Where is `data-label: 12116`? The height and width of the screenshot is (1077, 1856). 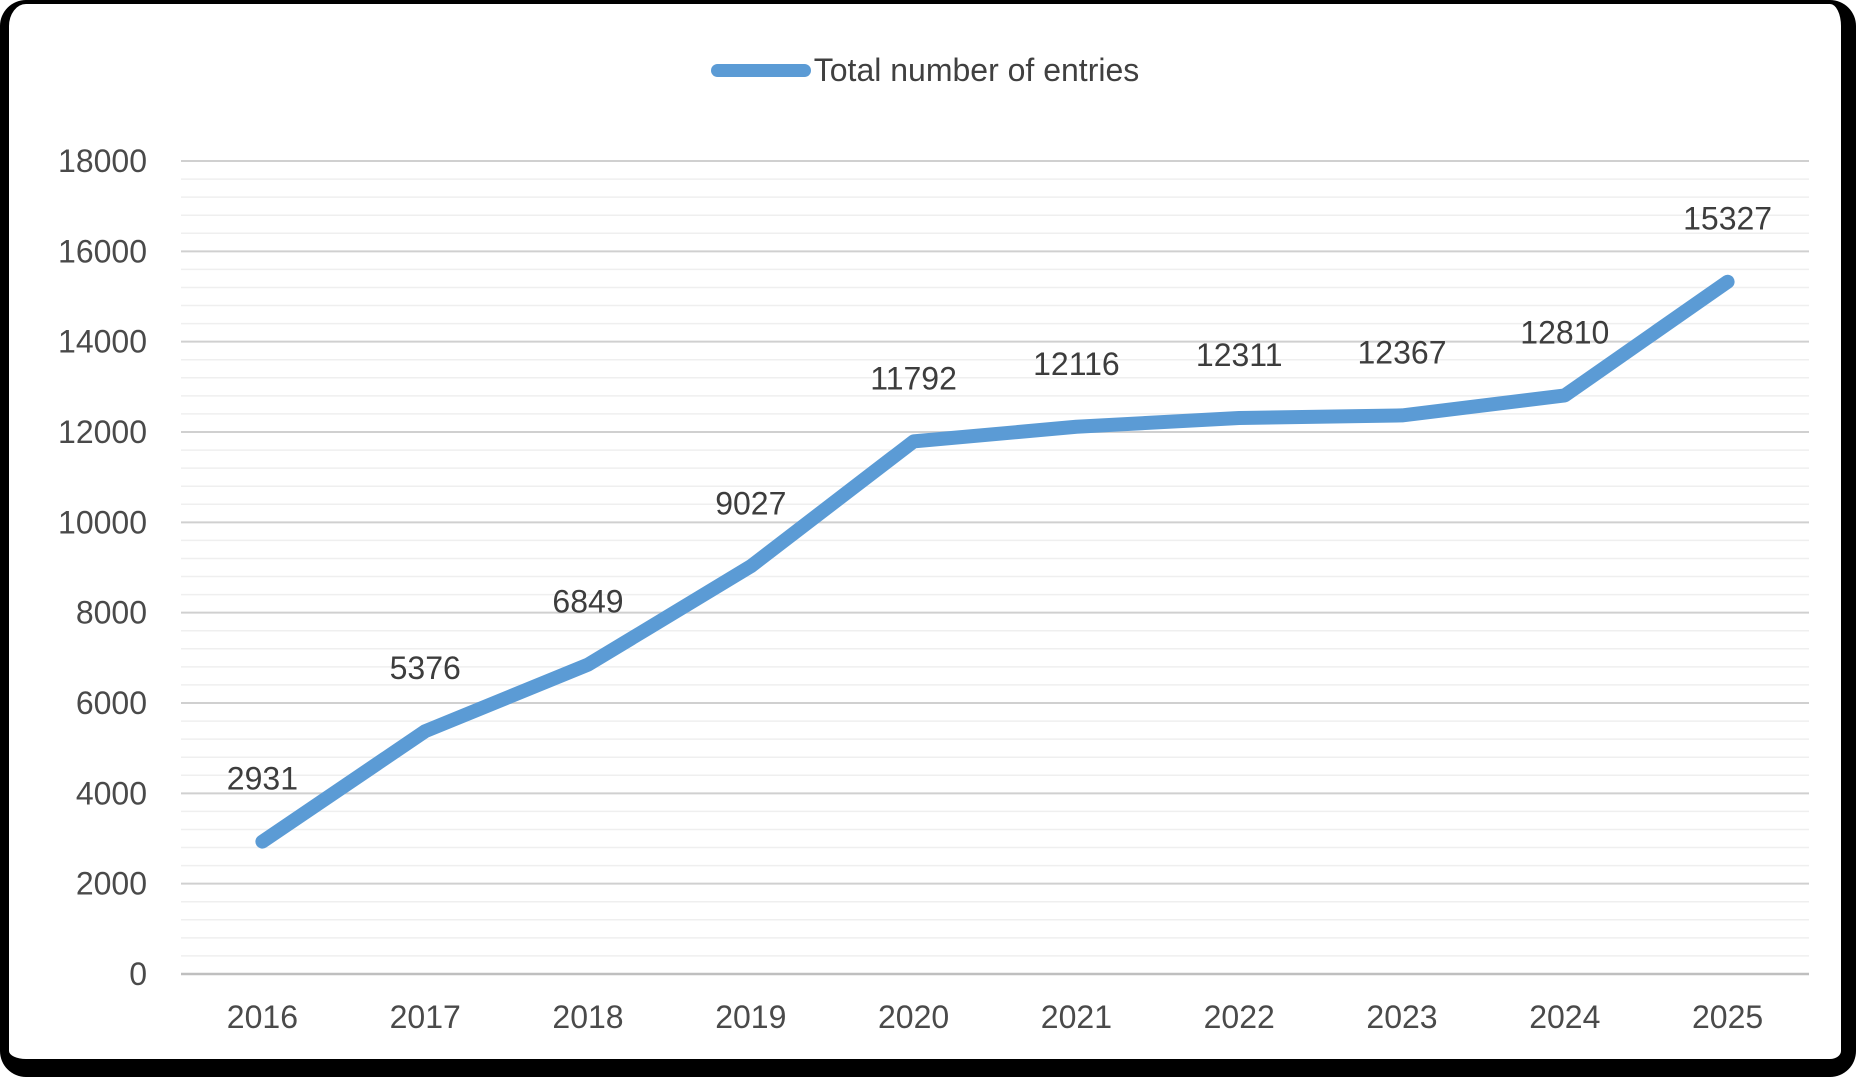
data-label: 12116 is located at coordinates (1076, 364).